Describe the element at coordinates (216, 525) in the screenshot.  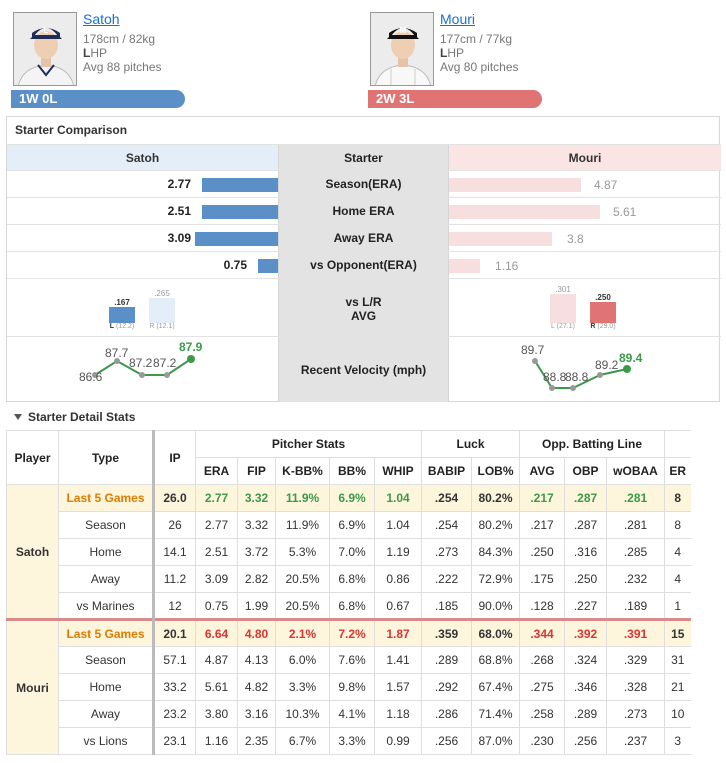
I see `stat-cell: 2.77` at that location.